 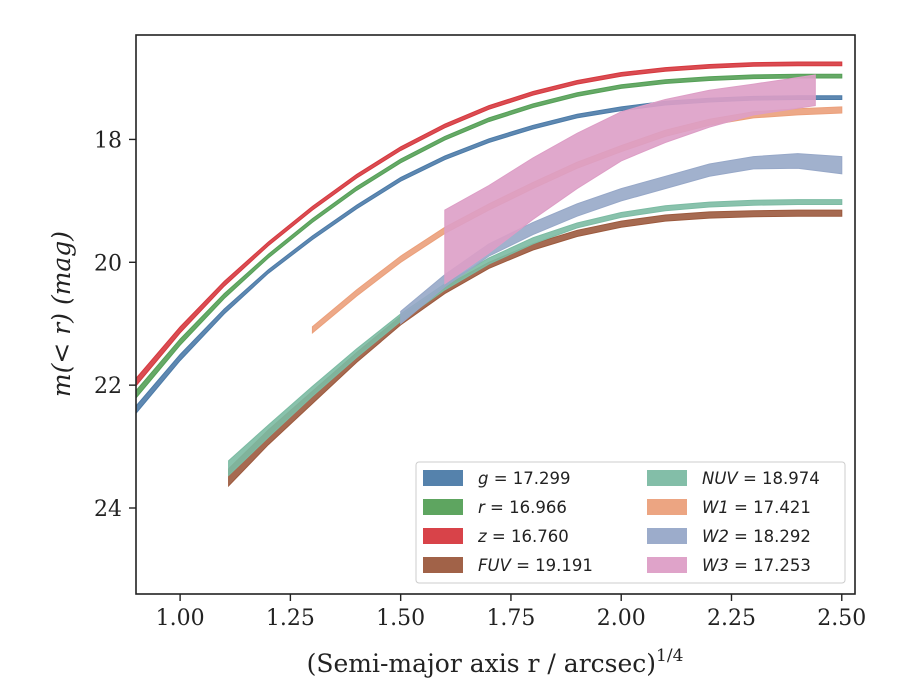 What do you see at coordinates (524, 478) in the screenshot?
I see `legend-entry: g = 17.299` at bounding box center [524, 478].